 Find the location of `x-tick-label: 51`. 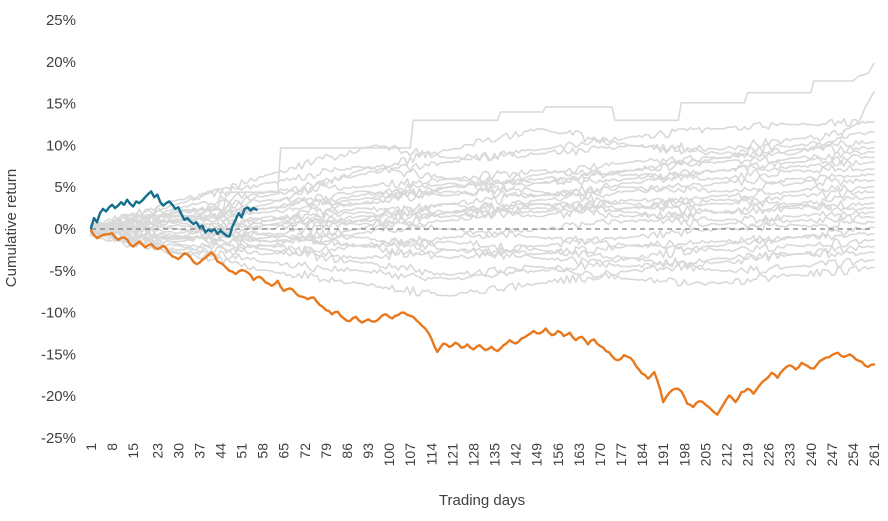

x-tick-label: 51 is located at coordinates (242, 451).